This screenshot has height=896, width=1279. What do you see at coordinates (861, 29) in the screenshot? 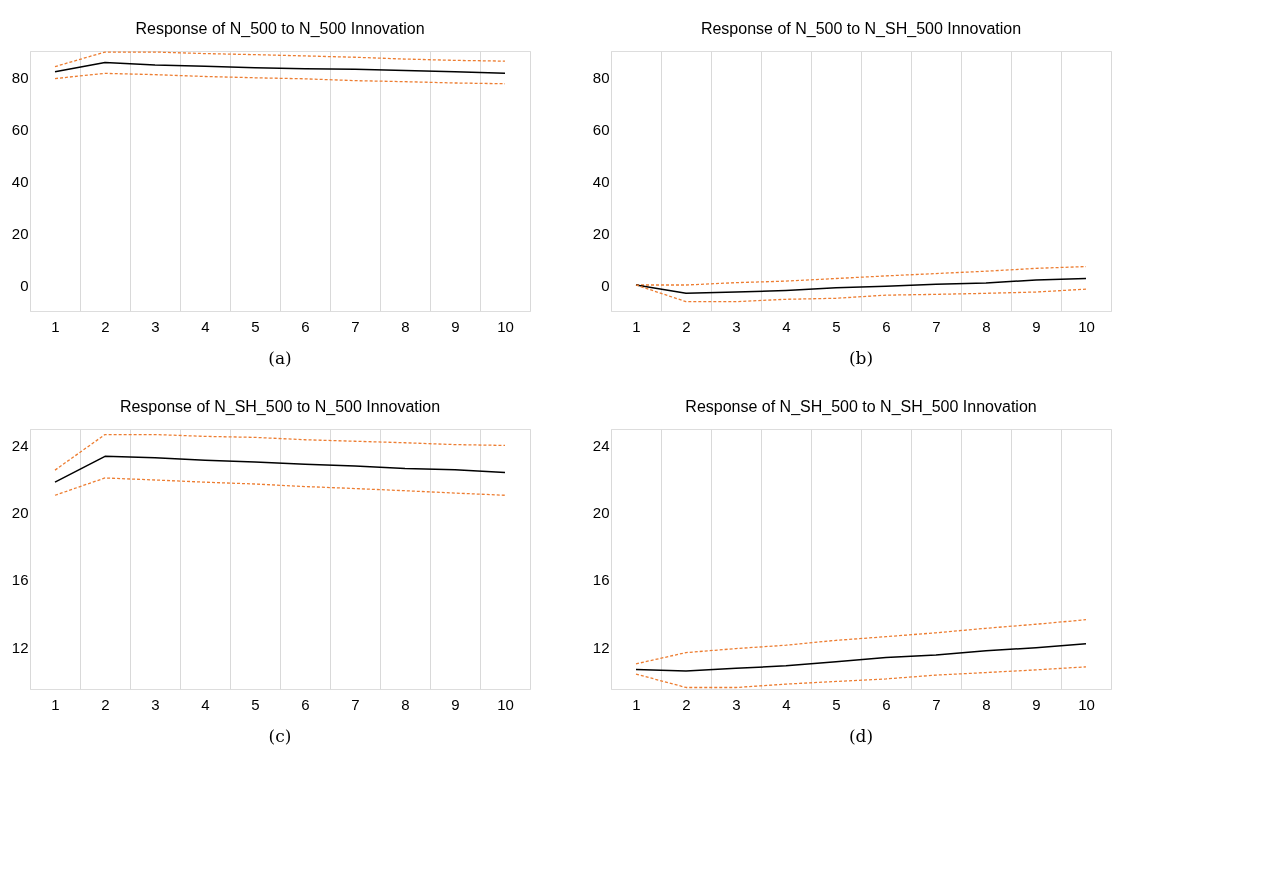
I see `chart-title: Response of N_500 to N_SH_500 Innovation` at bounding box center [861, 29].